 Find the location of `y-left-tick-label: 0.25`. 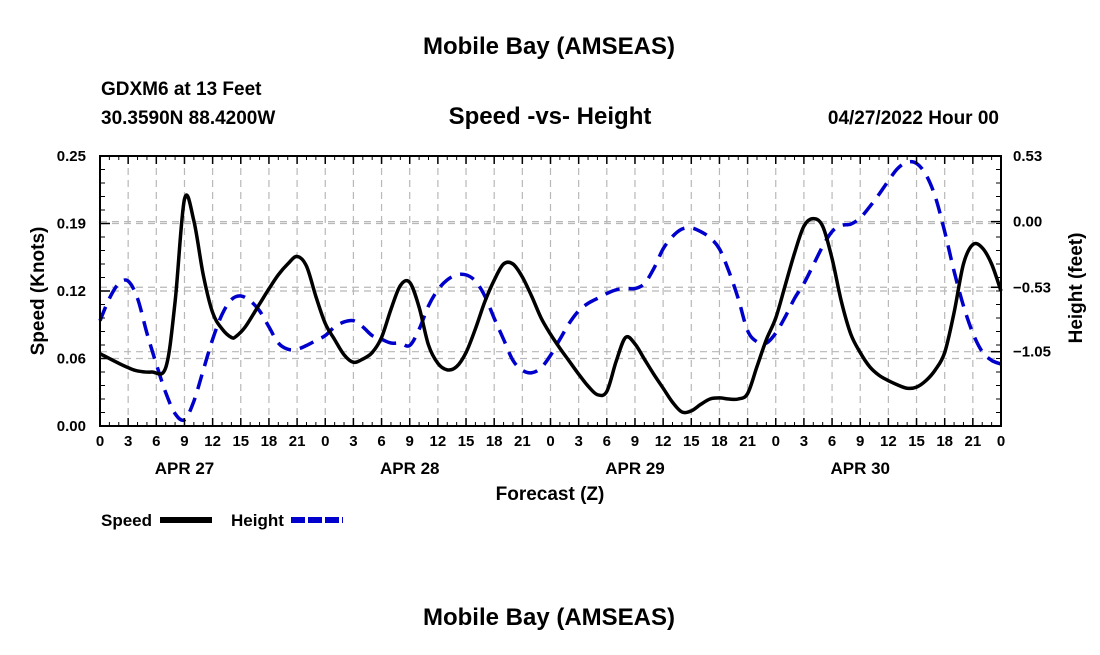

y-left-tick-label: 0.25 is located at coordinates (71, 156).